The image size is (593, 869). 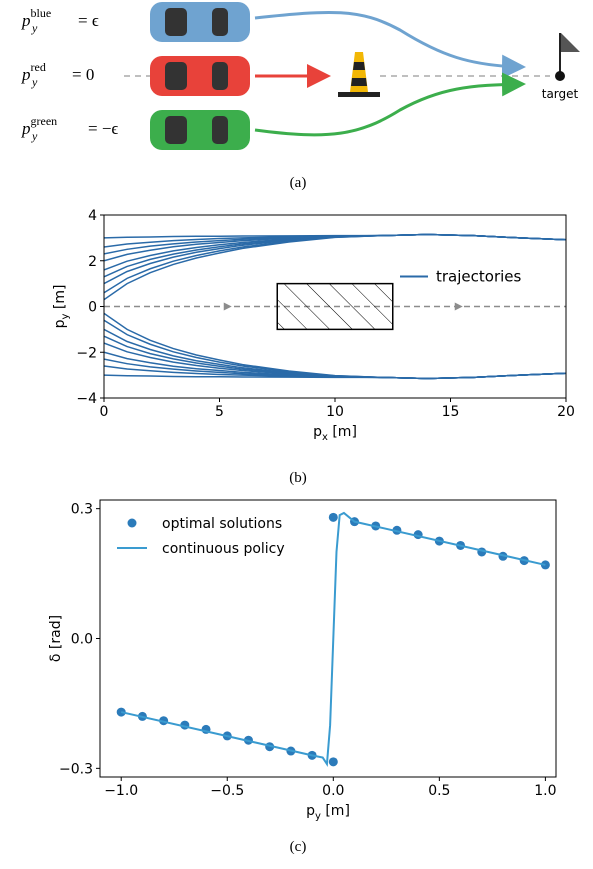 I want to click on xlabel: py [m], so click(x=328, y=812).